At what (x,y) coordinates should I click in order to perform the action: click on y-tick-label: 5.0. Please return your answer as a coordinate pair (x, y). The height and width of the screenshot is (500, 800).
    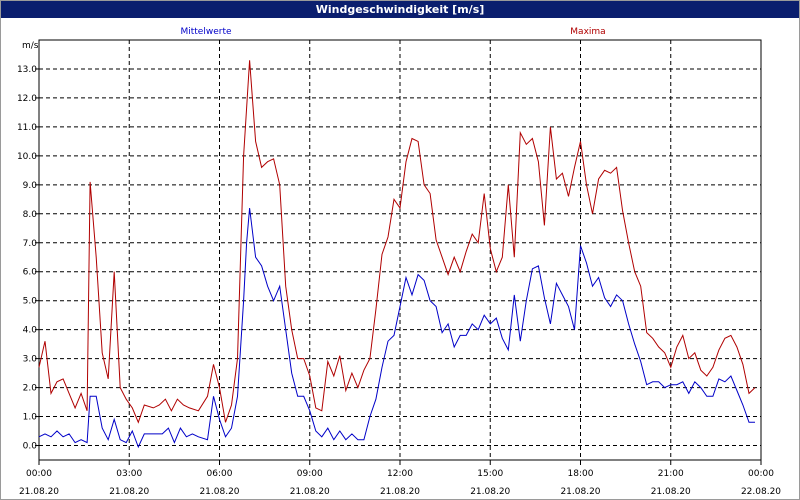
    Looking at the image, I should click on (30, 302).